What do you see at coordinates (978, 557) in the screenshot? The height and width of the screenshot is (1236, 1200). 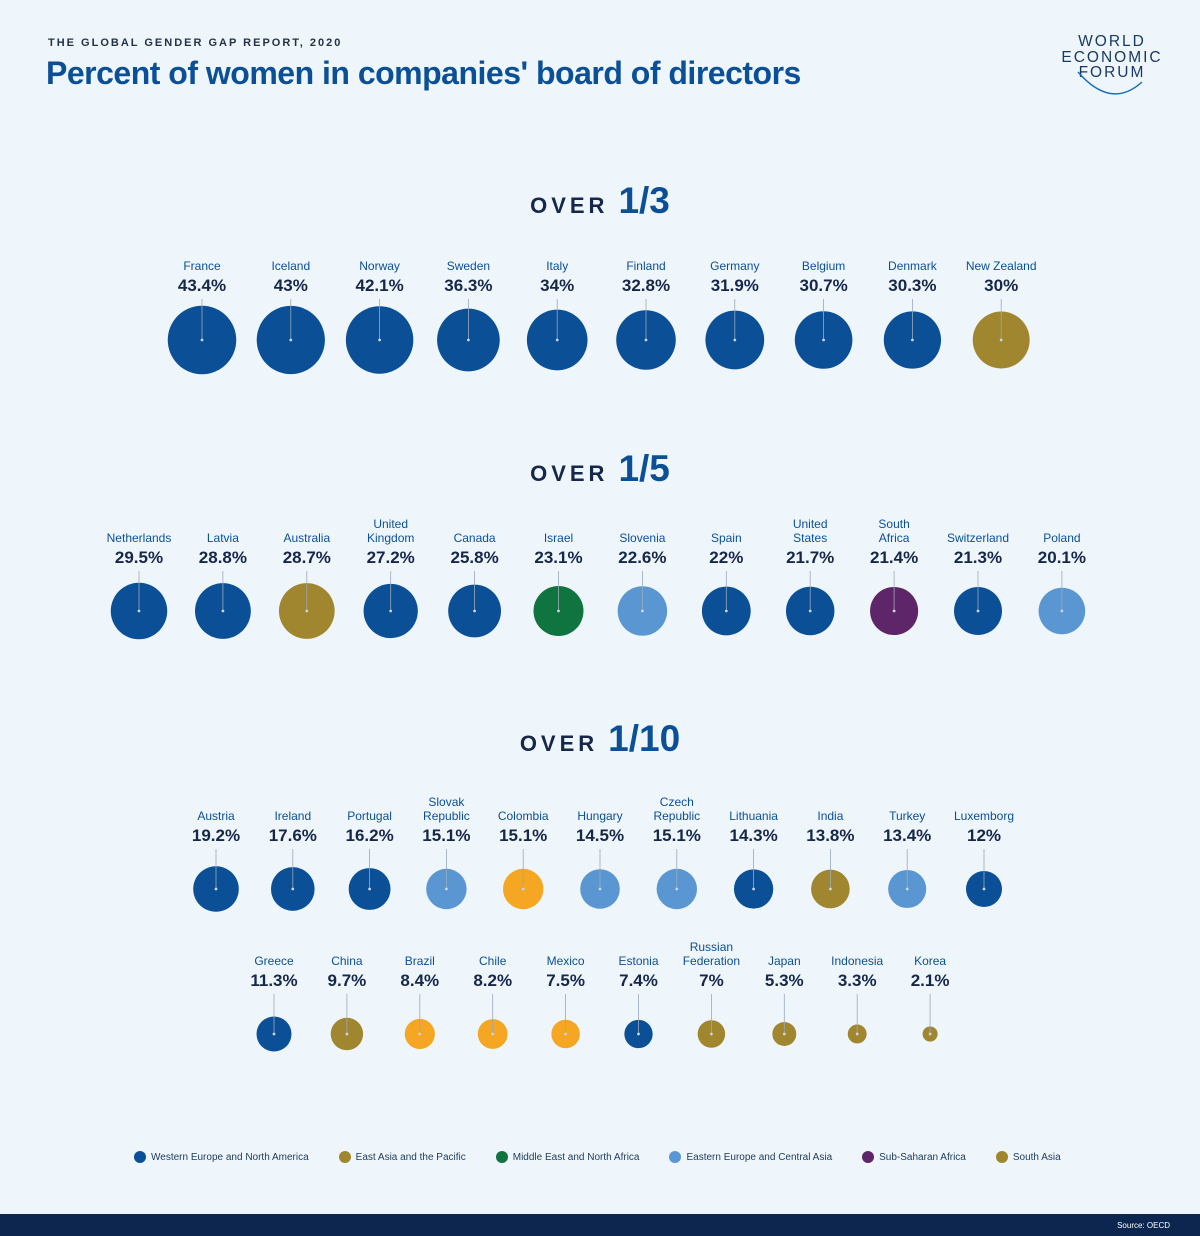 I see `value-label-switzerland: 21.3%` at bounding box center [978, 557].